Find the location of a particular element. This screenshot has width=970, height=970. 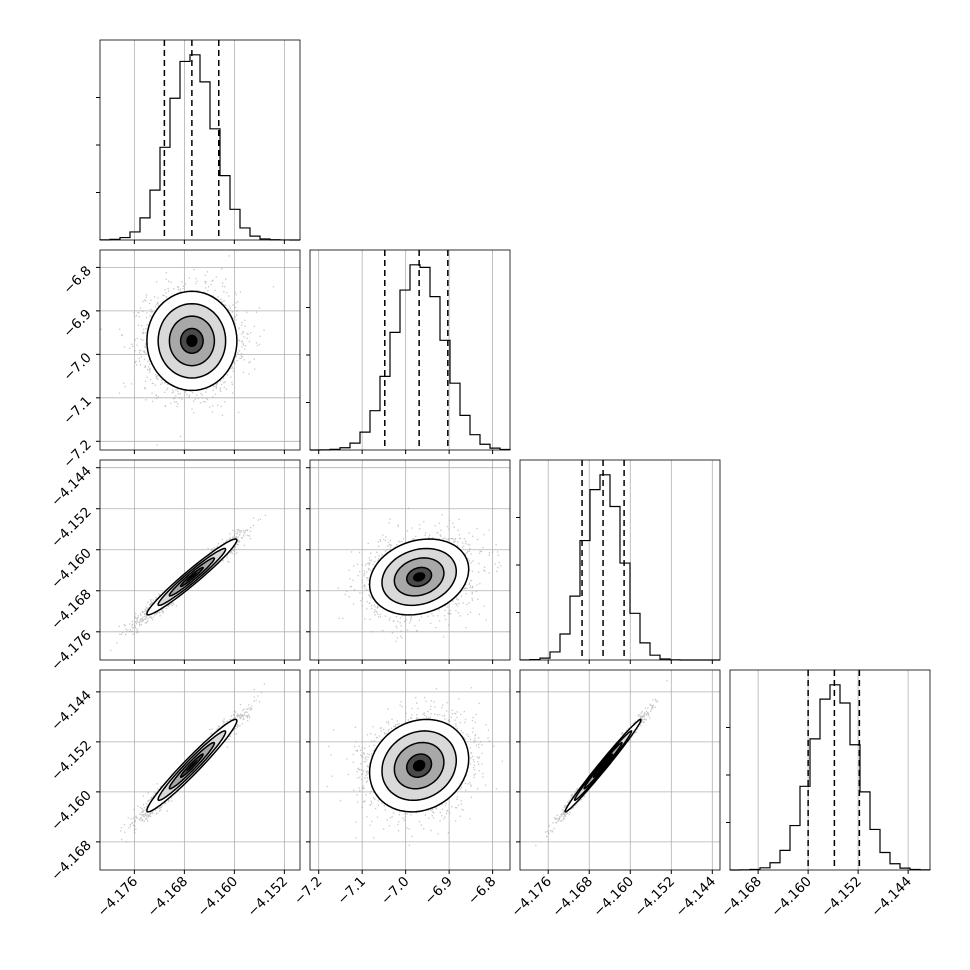

x-tick-label: −7.0 is located at coordinates (395, 891).